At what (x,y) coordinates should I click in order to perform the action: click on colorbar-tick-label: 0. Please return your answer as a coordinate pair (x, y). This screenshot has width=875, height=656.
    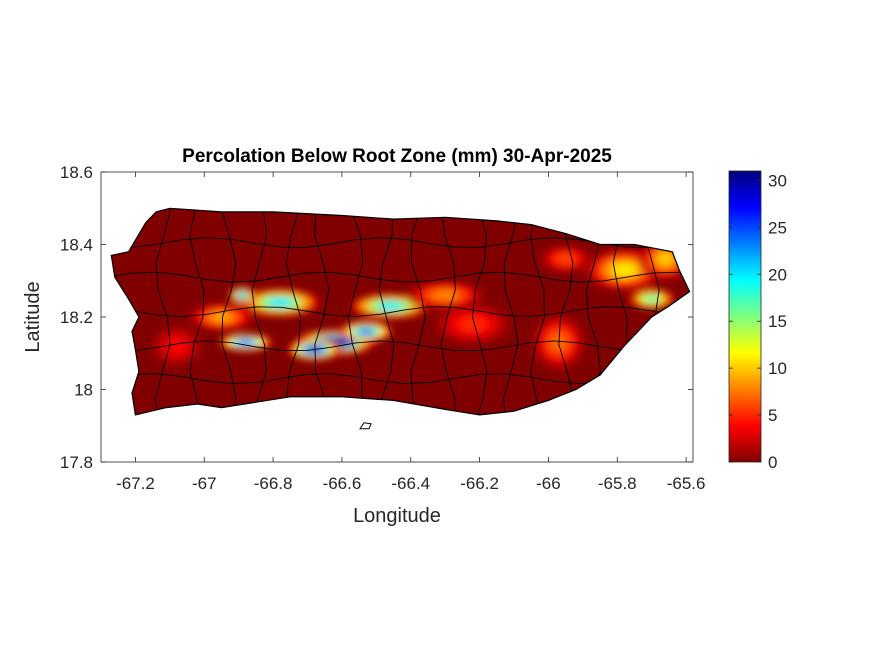
    Looking at the image, I should click on (772, 462).